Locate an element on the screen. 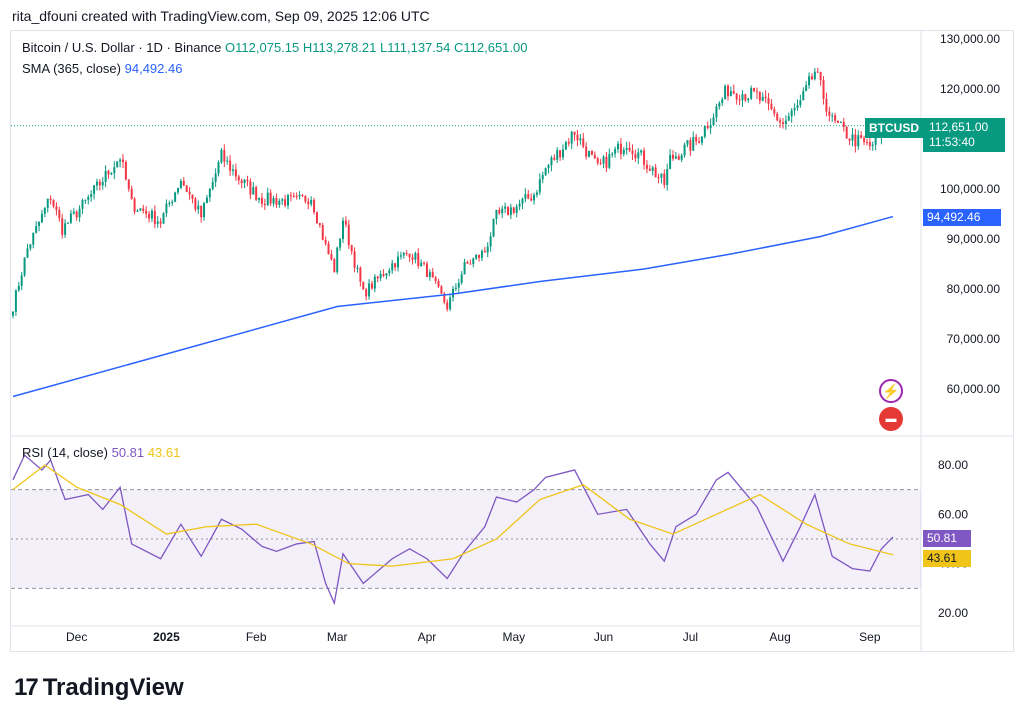 This screenshot has width=1024, height=721. sma-value: 94,492.46 is located at coordinates (153, 68).